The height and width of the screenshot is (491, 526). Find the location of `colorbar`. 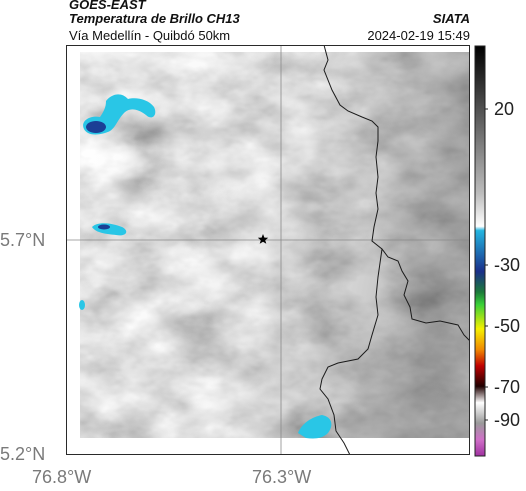

colorbar is located at coordinates (481, 251).